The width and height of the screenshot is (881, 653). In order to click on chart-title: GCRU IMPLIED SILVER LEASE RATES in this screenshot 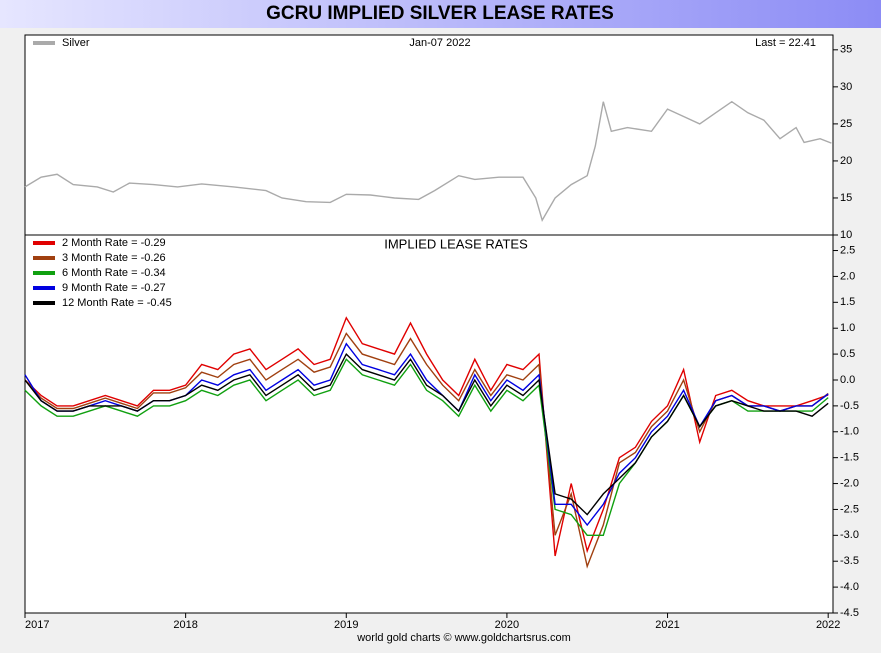, I will do `click(440, 13)`.